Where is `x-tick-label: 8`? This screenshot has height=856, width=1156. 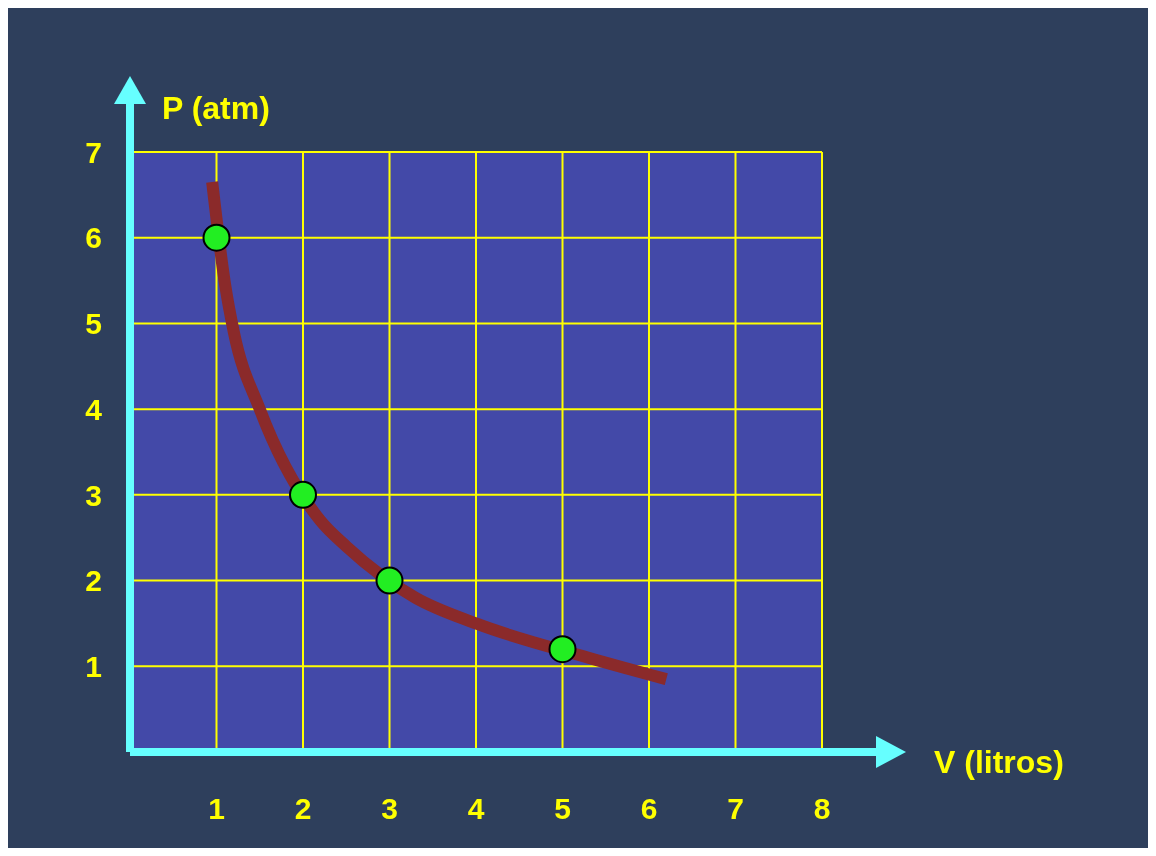
x-tick-label: 8 is located at coordinates (822, 809).